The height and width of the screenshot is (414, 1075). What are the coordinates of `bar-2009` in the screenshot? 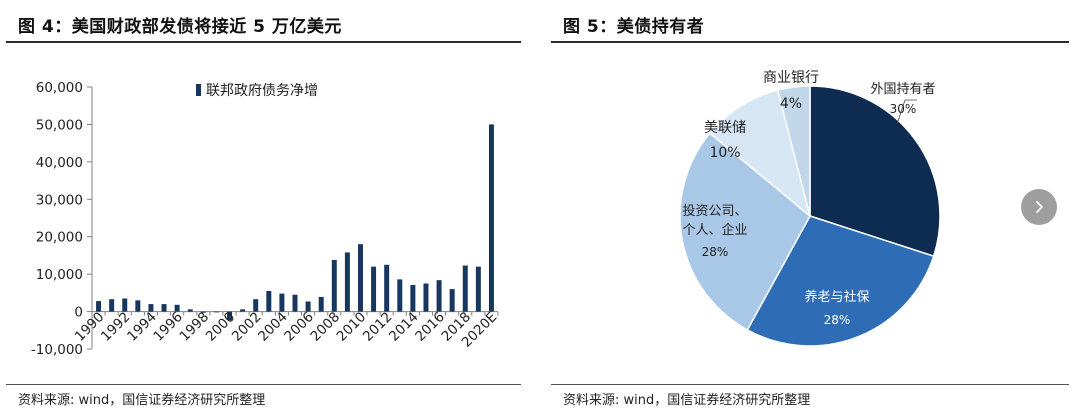 It's located at (347, 282).